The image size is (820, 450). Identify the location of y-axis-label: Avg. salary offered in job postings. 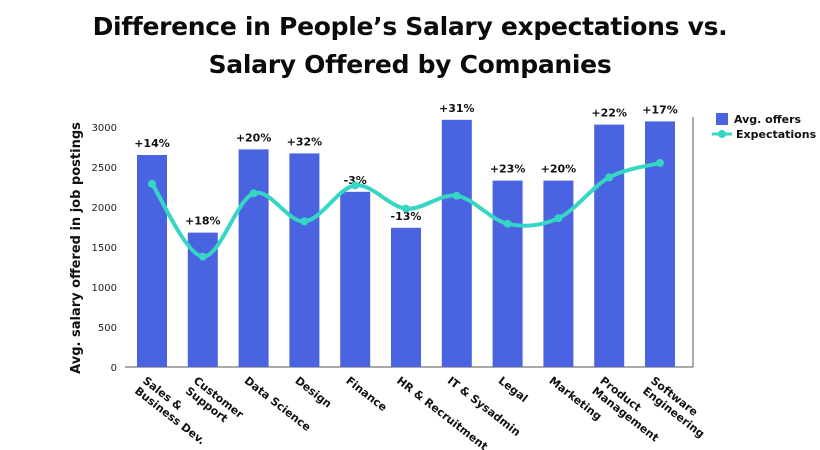
(76, 248).